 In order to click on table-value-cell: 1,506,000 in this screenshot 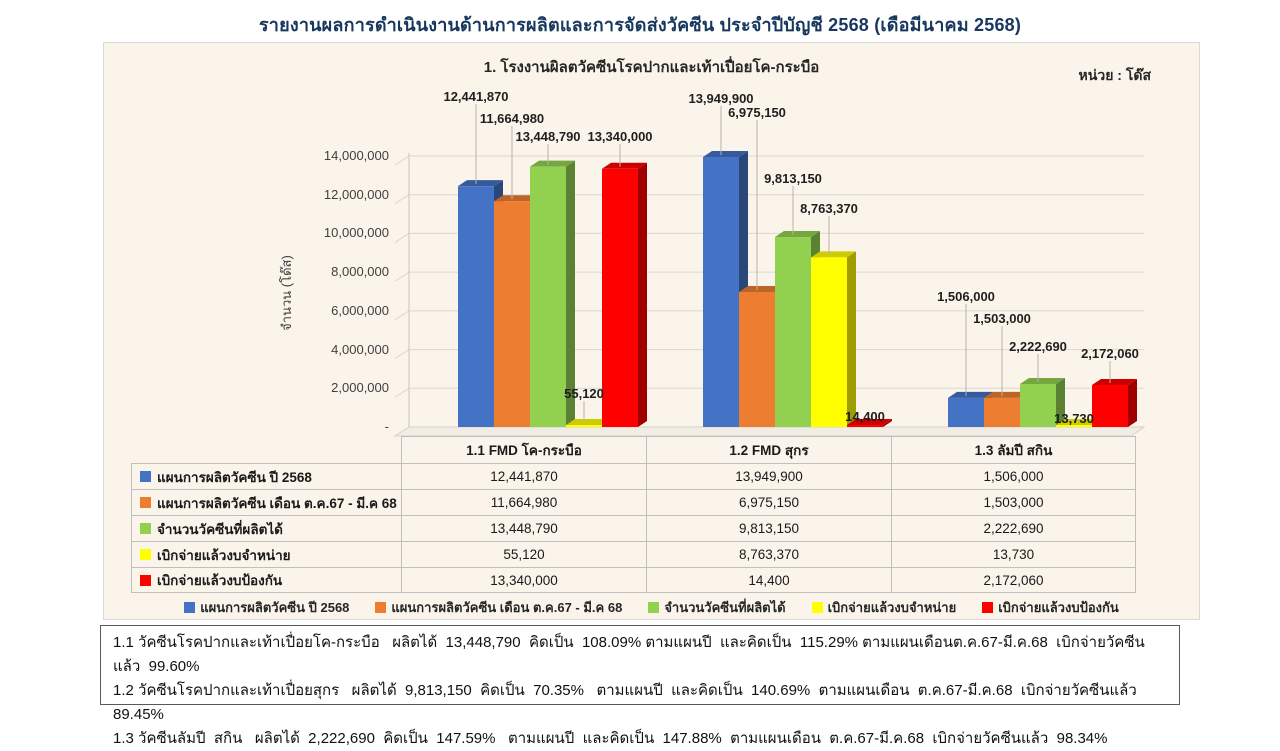, I will do `click(1013, 476)`.